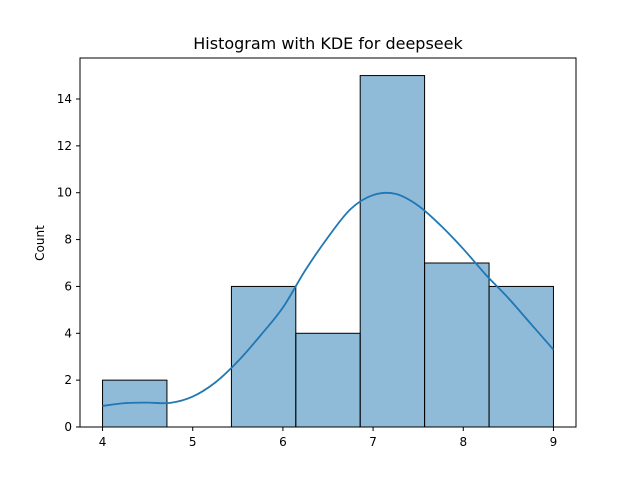 The width and height of the screenshot is (640, 480). What do you see at coordinates (64, 146) in the screenshot?
I see `y-tick-label: 12` at bounding box center [64, 146].